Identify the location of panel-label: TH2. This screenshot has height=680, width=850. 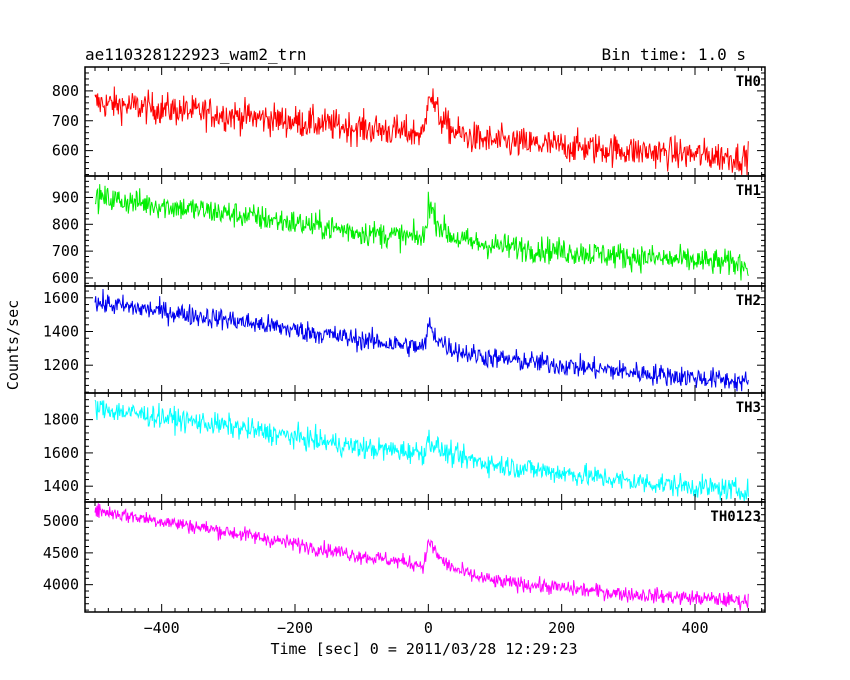
(748, 301).